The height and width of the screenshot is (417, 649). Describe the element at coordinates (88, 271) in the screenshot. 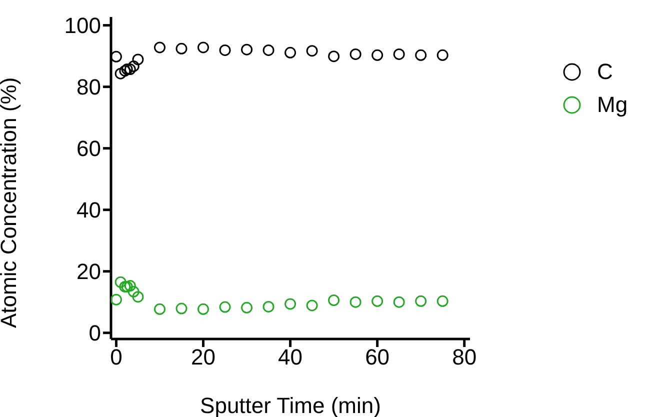

I see `y-tick-label: 20` at that location.